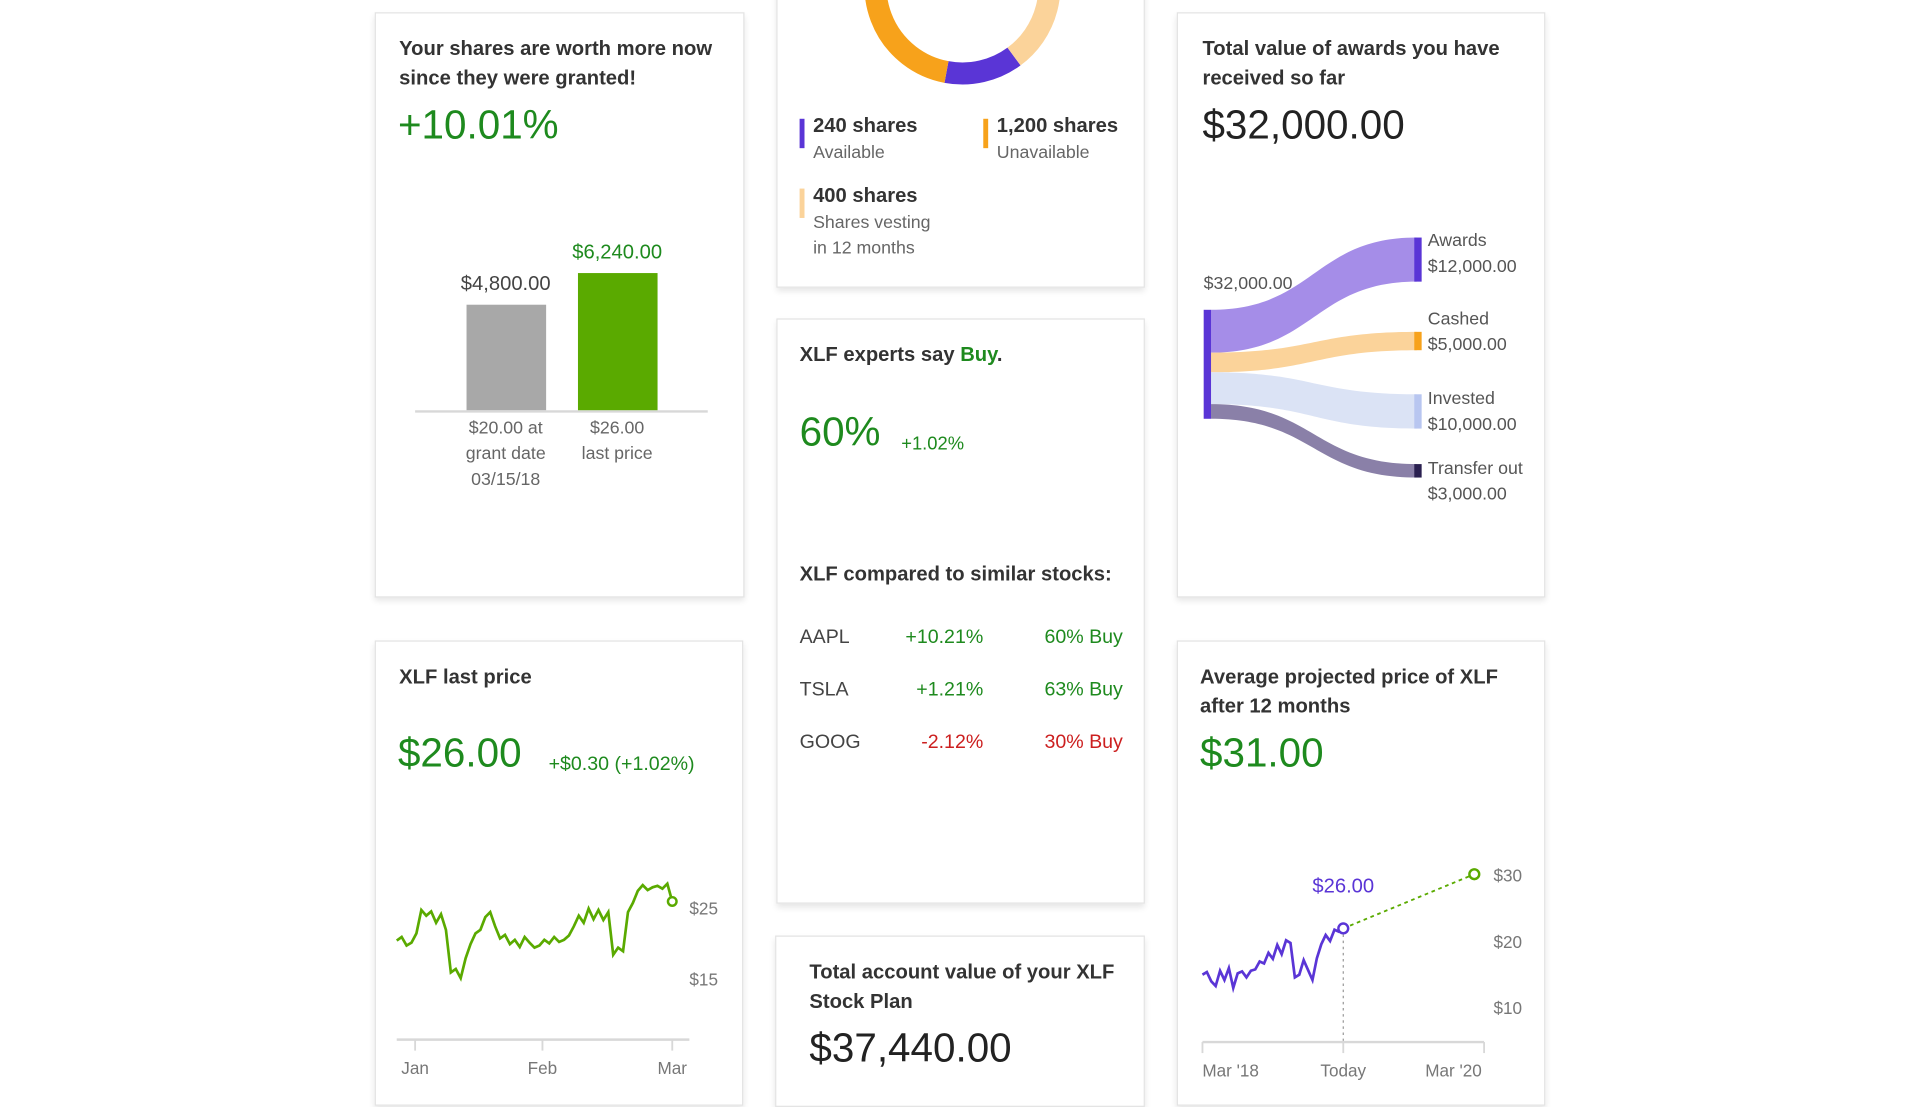  Describe the element at coordinates (849, 153) in the screenshot. I see `legend-label: Available` at that location.